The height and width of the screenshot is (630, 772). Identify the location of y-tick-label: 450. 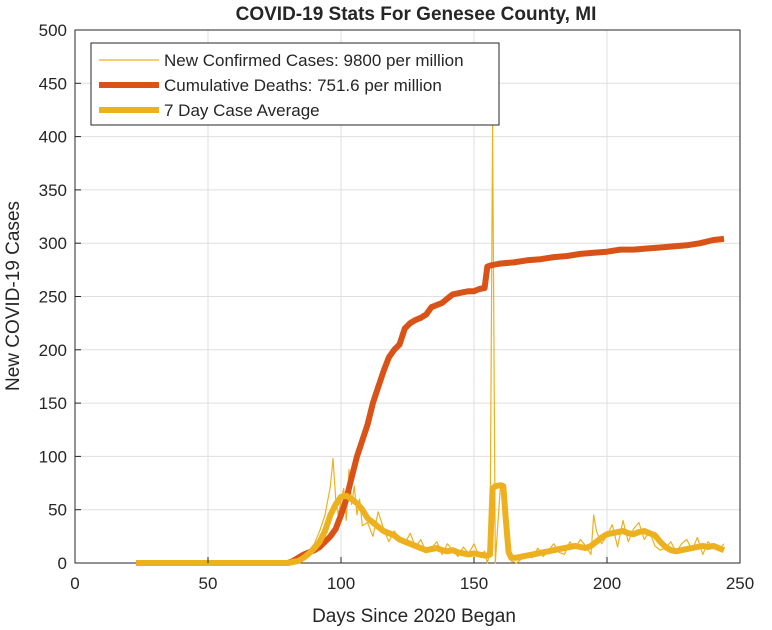
(53, 83).